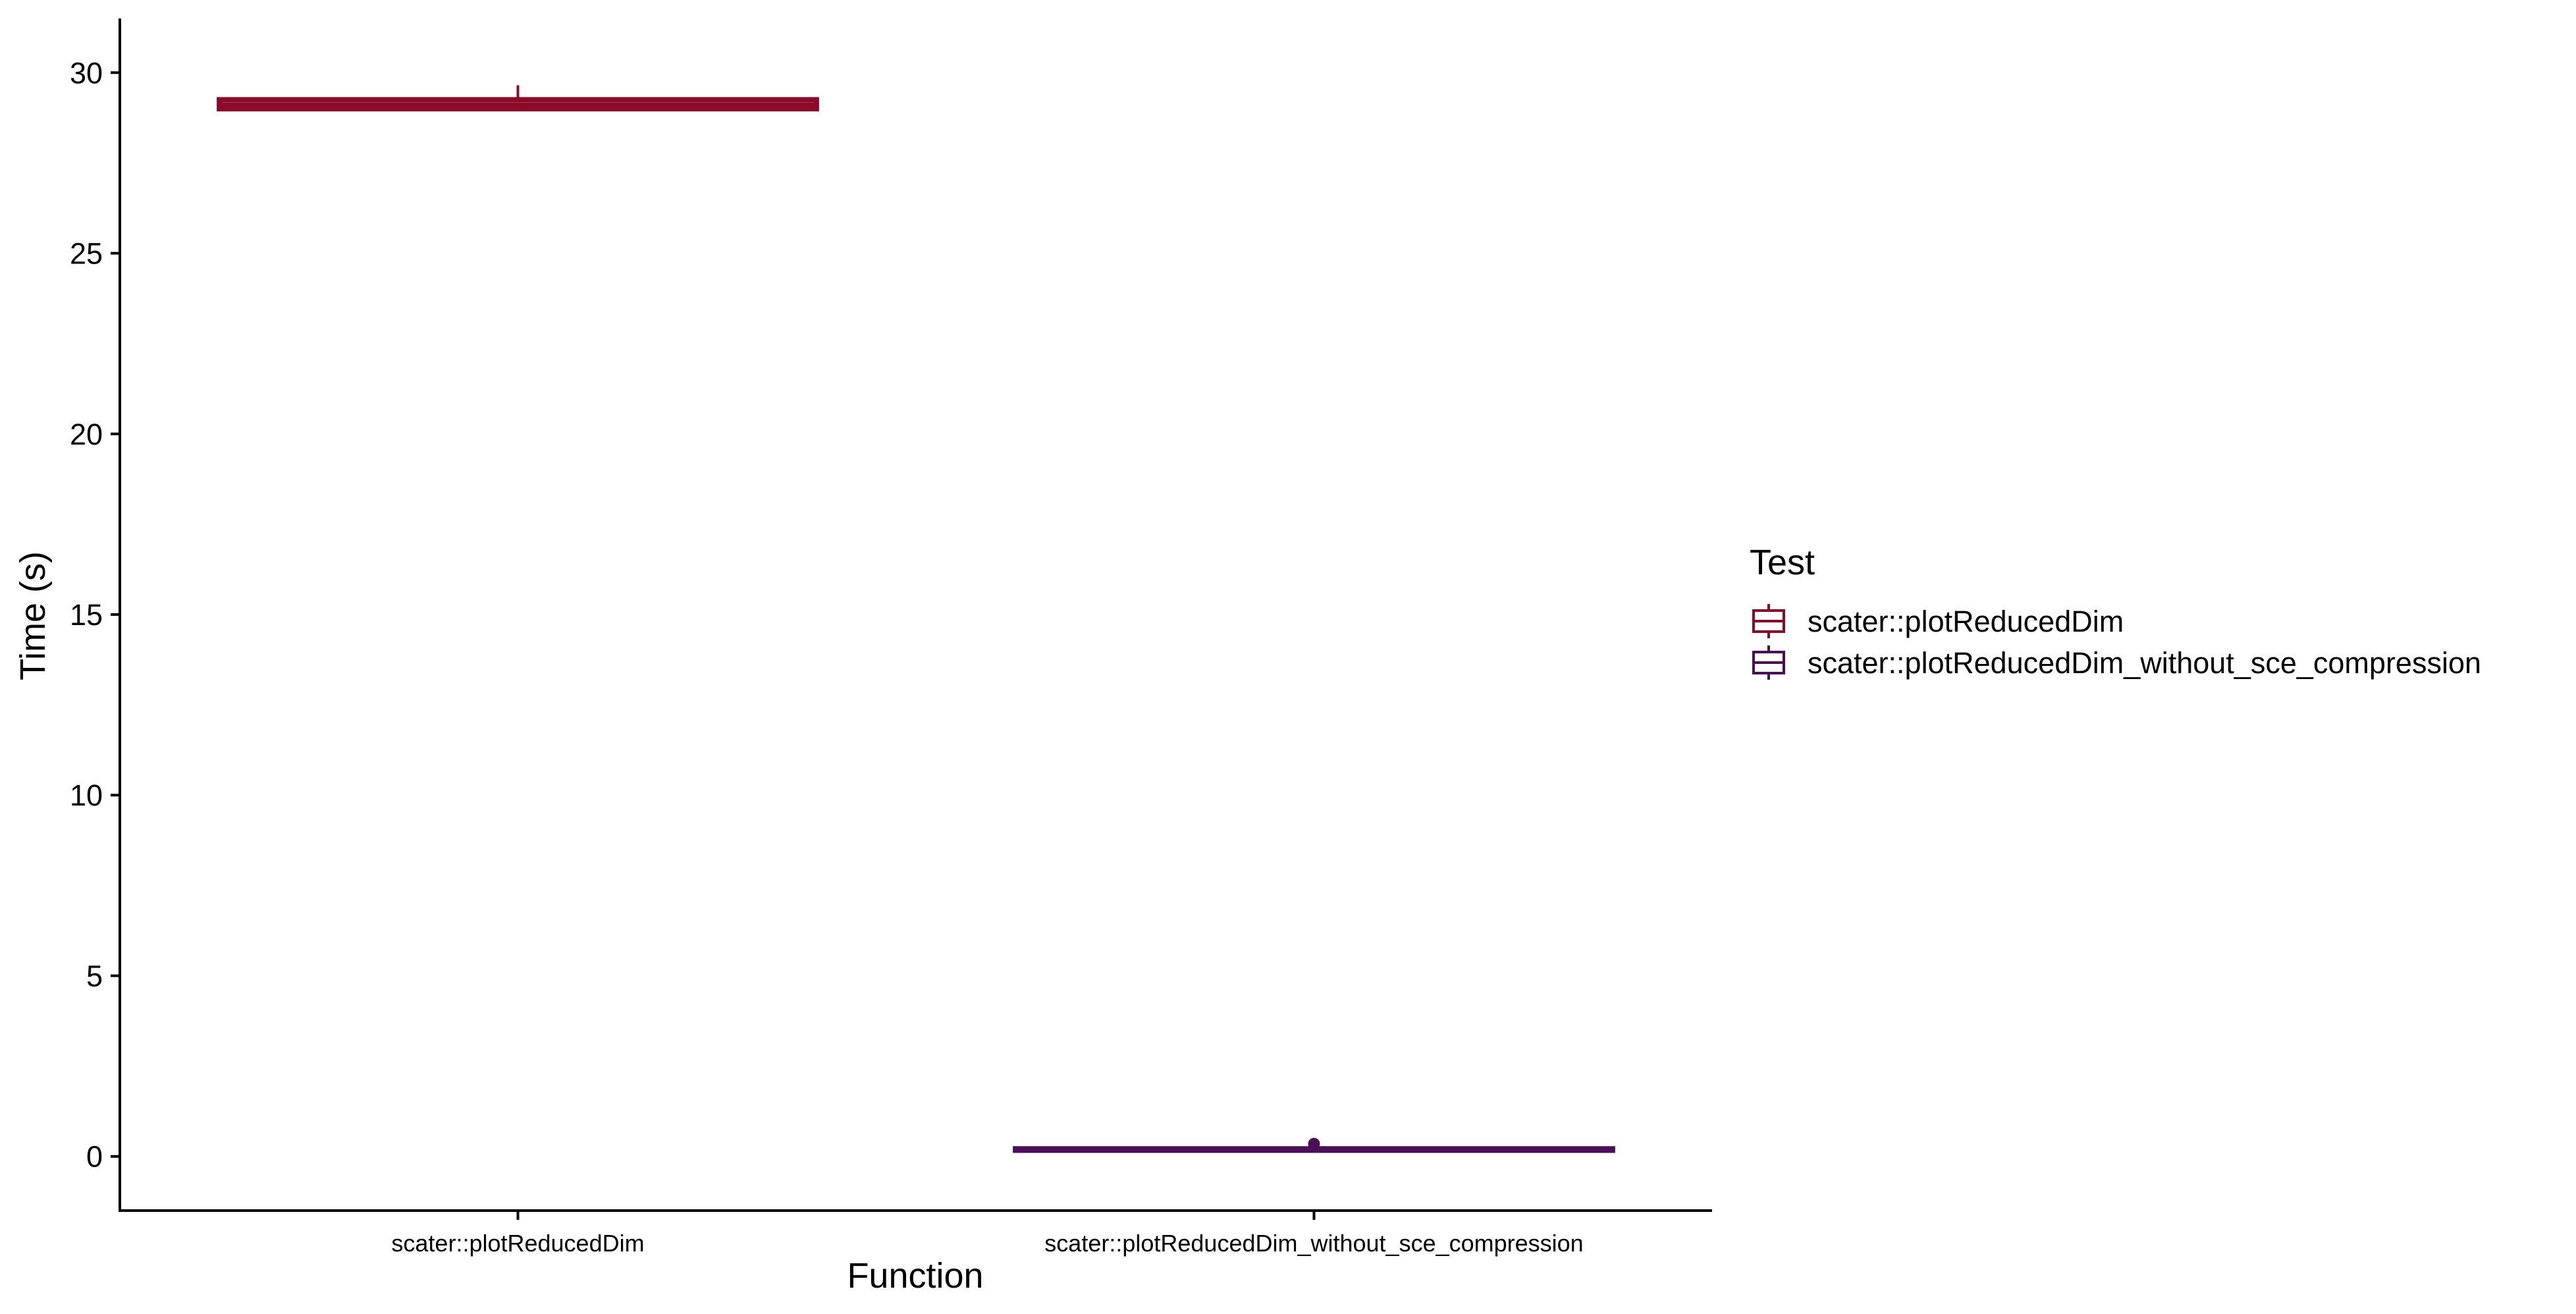  What do you see at coordinates (1966, 621) in the screenshot?
I see `legend-label: scater::plotReducedDim` at bounding box center [1966, 621].